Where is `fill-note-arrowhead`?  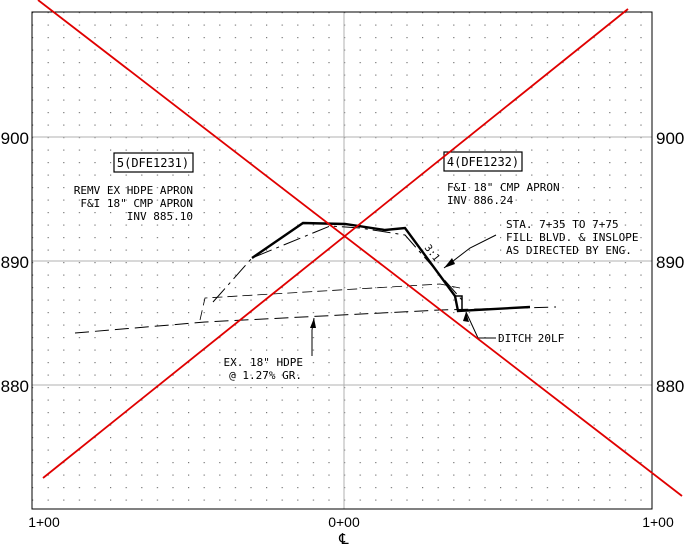
fill-note-arrowhead is located at coordinates (449, 263).